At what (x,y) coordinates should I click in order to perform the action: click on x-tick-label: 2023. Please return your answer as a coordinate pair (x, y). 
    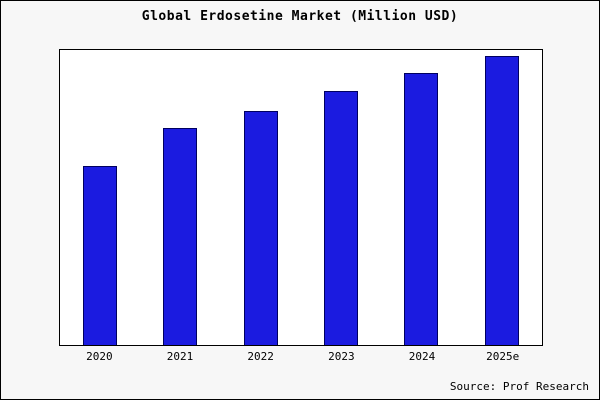
    Looking at the image, I should click on (341, 356).